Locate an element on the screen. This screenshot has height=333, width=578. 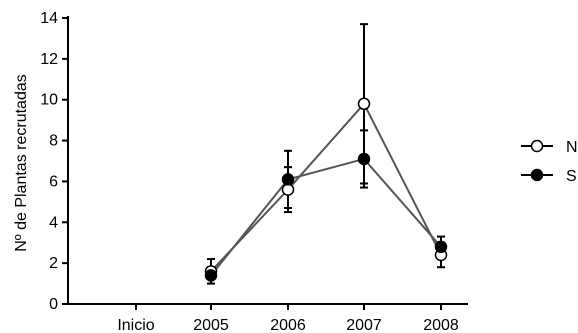
legend-marker-S is located at coordinates (537, 175).